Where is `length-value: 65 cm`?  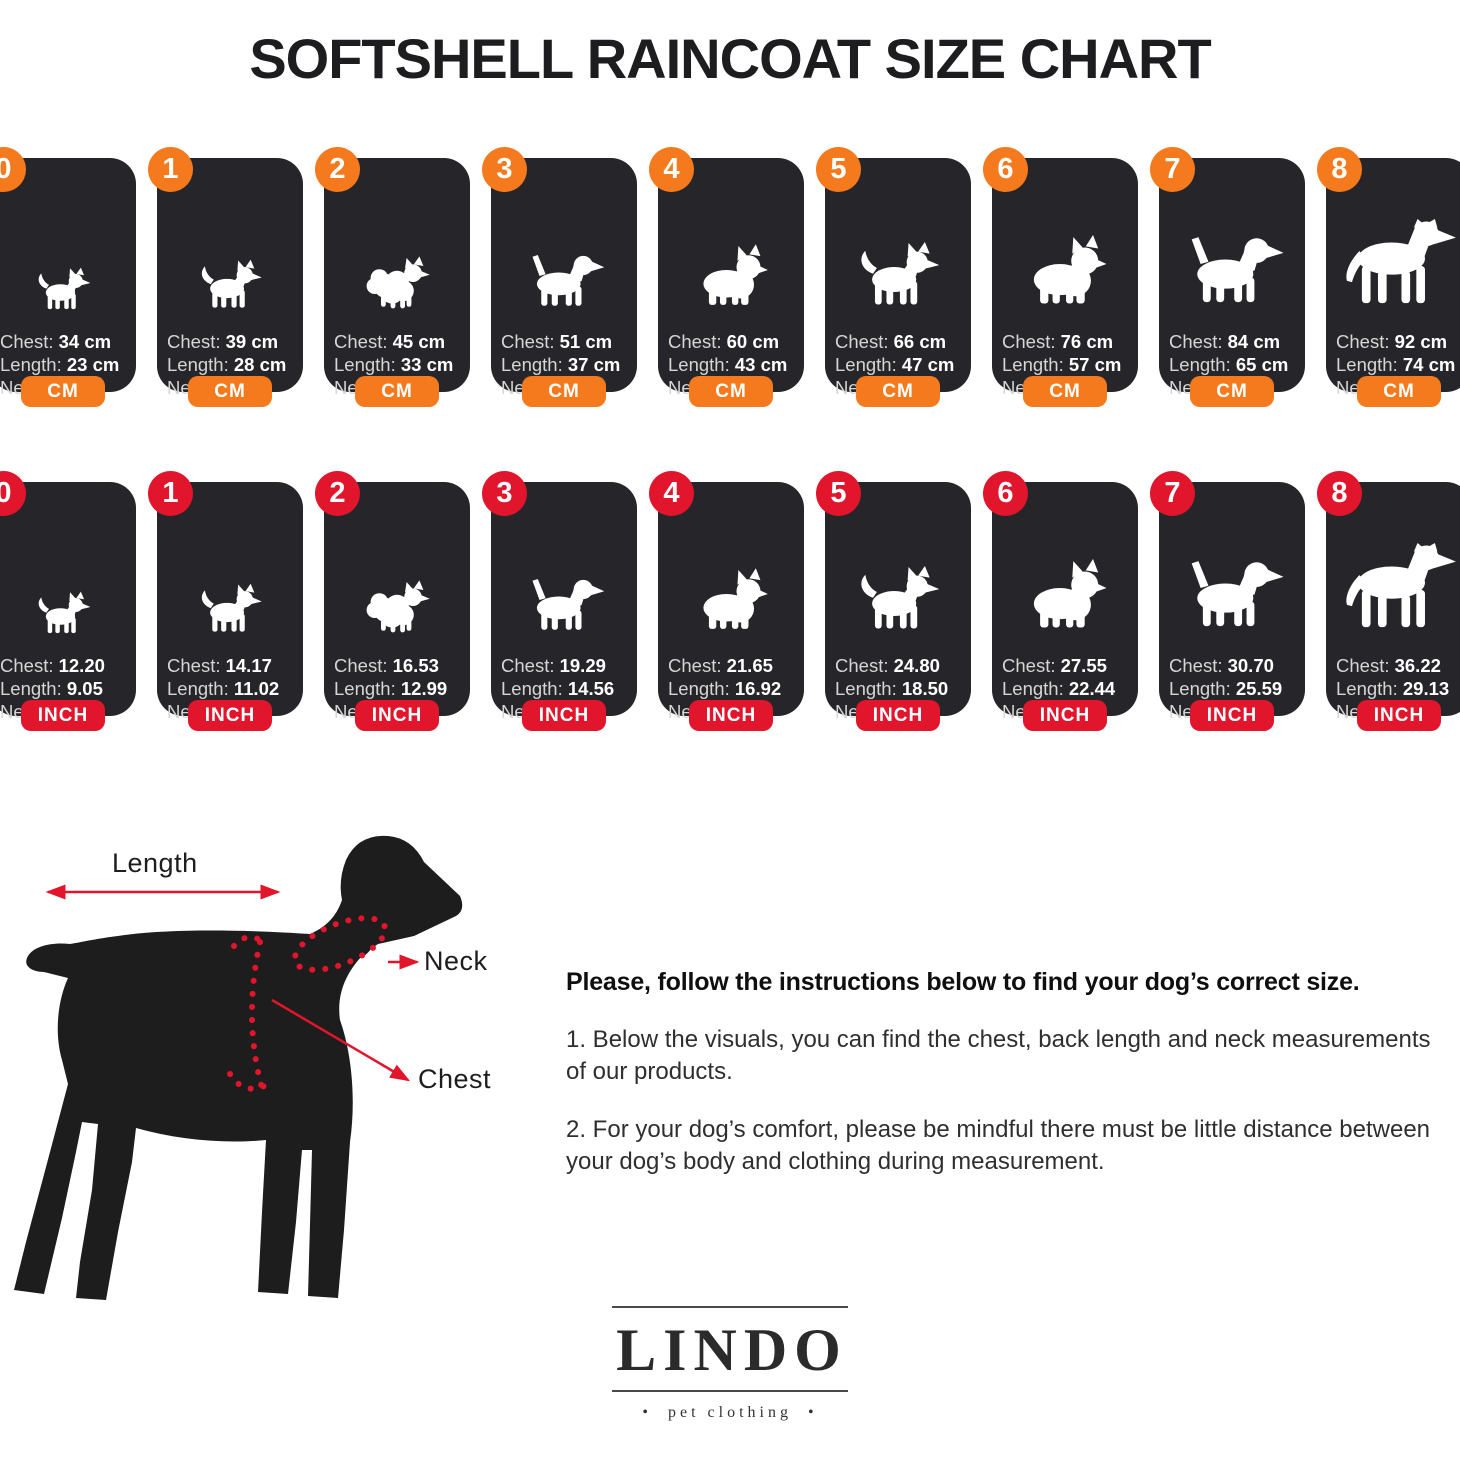 length-value: 65 cm is located at coordinates (1262, 364).